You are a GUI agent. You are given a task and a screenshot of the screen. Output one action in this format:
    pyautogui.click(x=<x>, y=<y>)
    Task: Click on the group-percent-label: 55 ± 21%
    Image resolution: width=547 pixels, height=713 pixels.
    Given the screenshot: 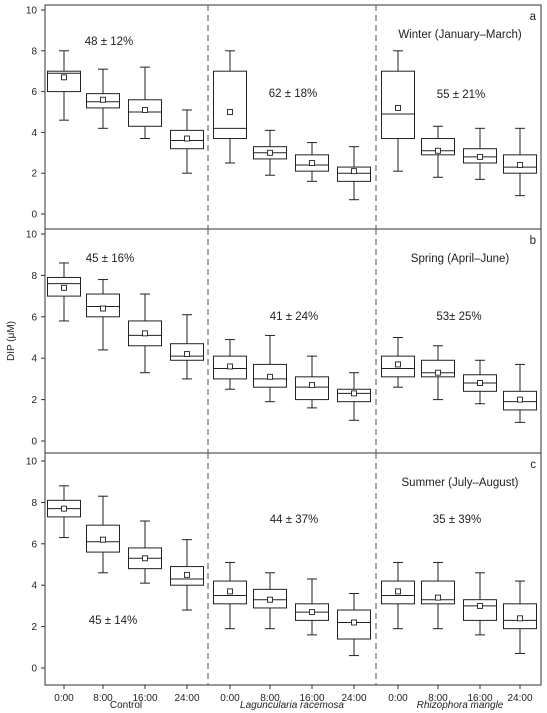 What is the action you would take?
    pyautogui.click(x=461, y=95)
    